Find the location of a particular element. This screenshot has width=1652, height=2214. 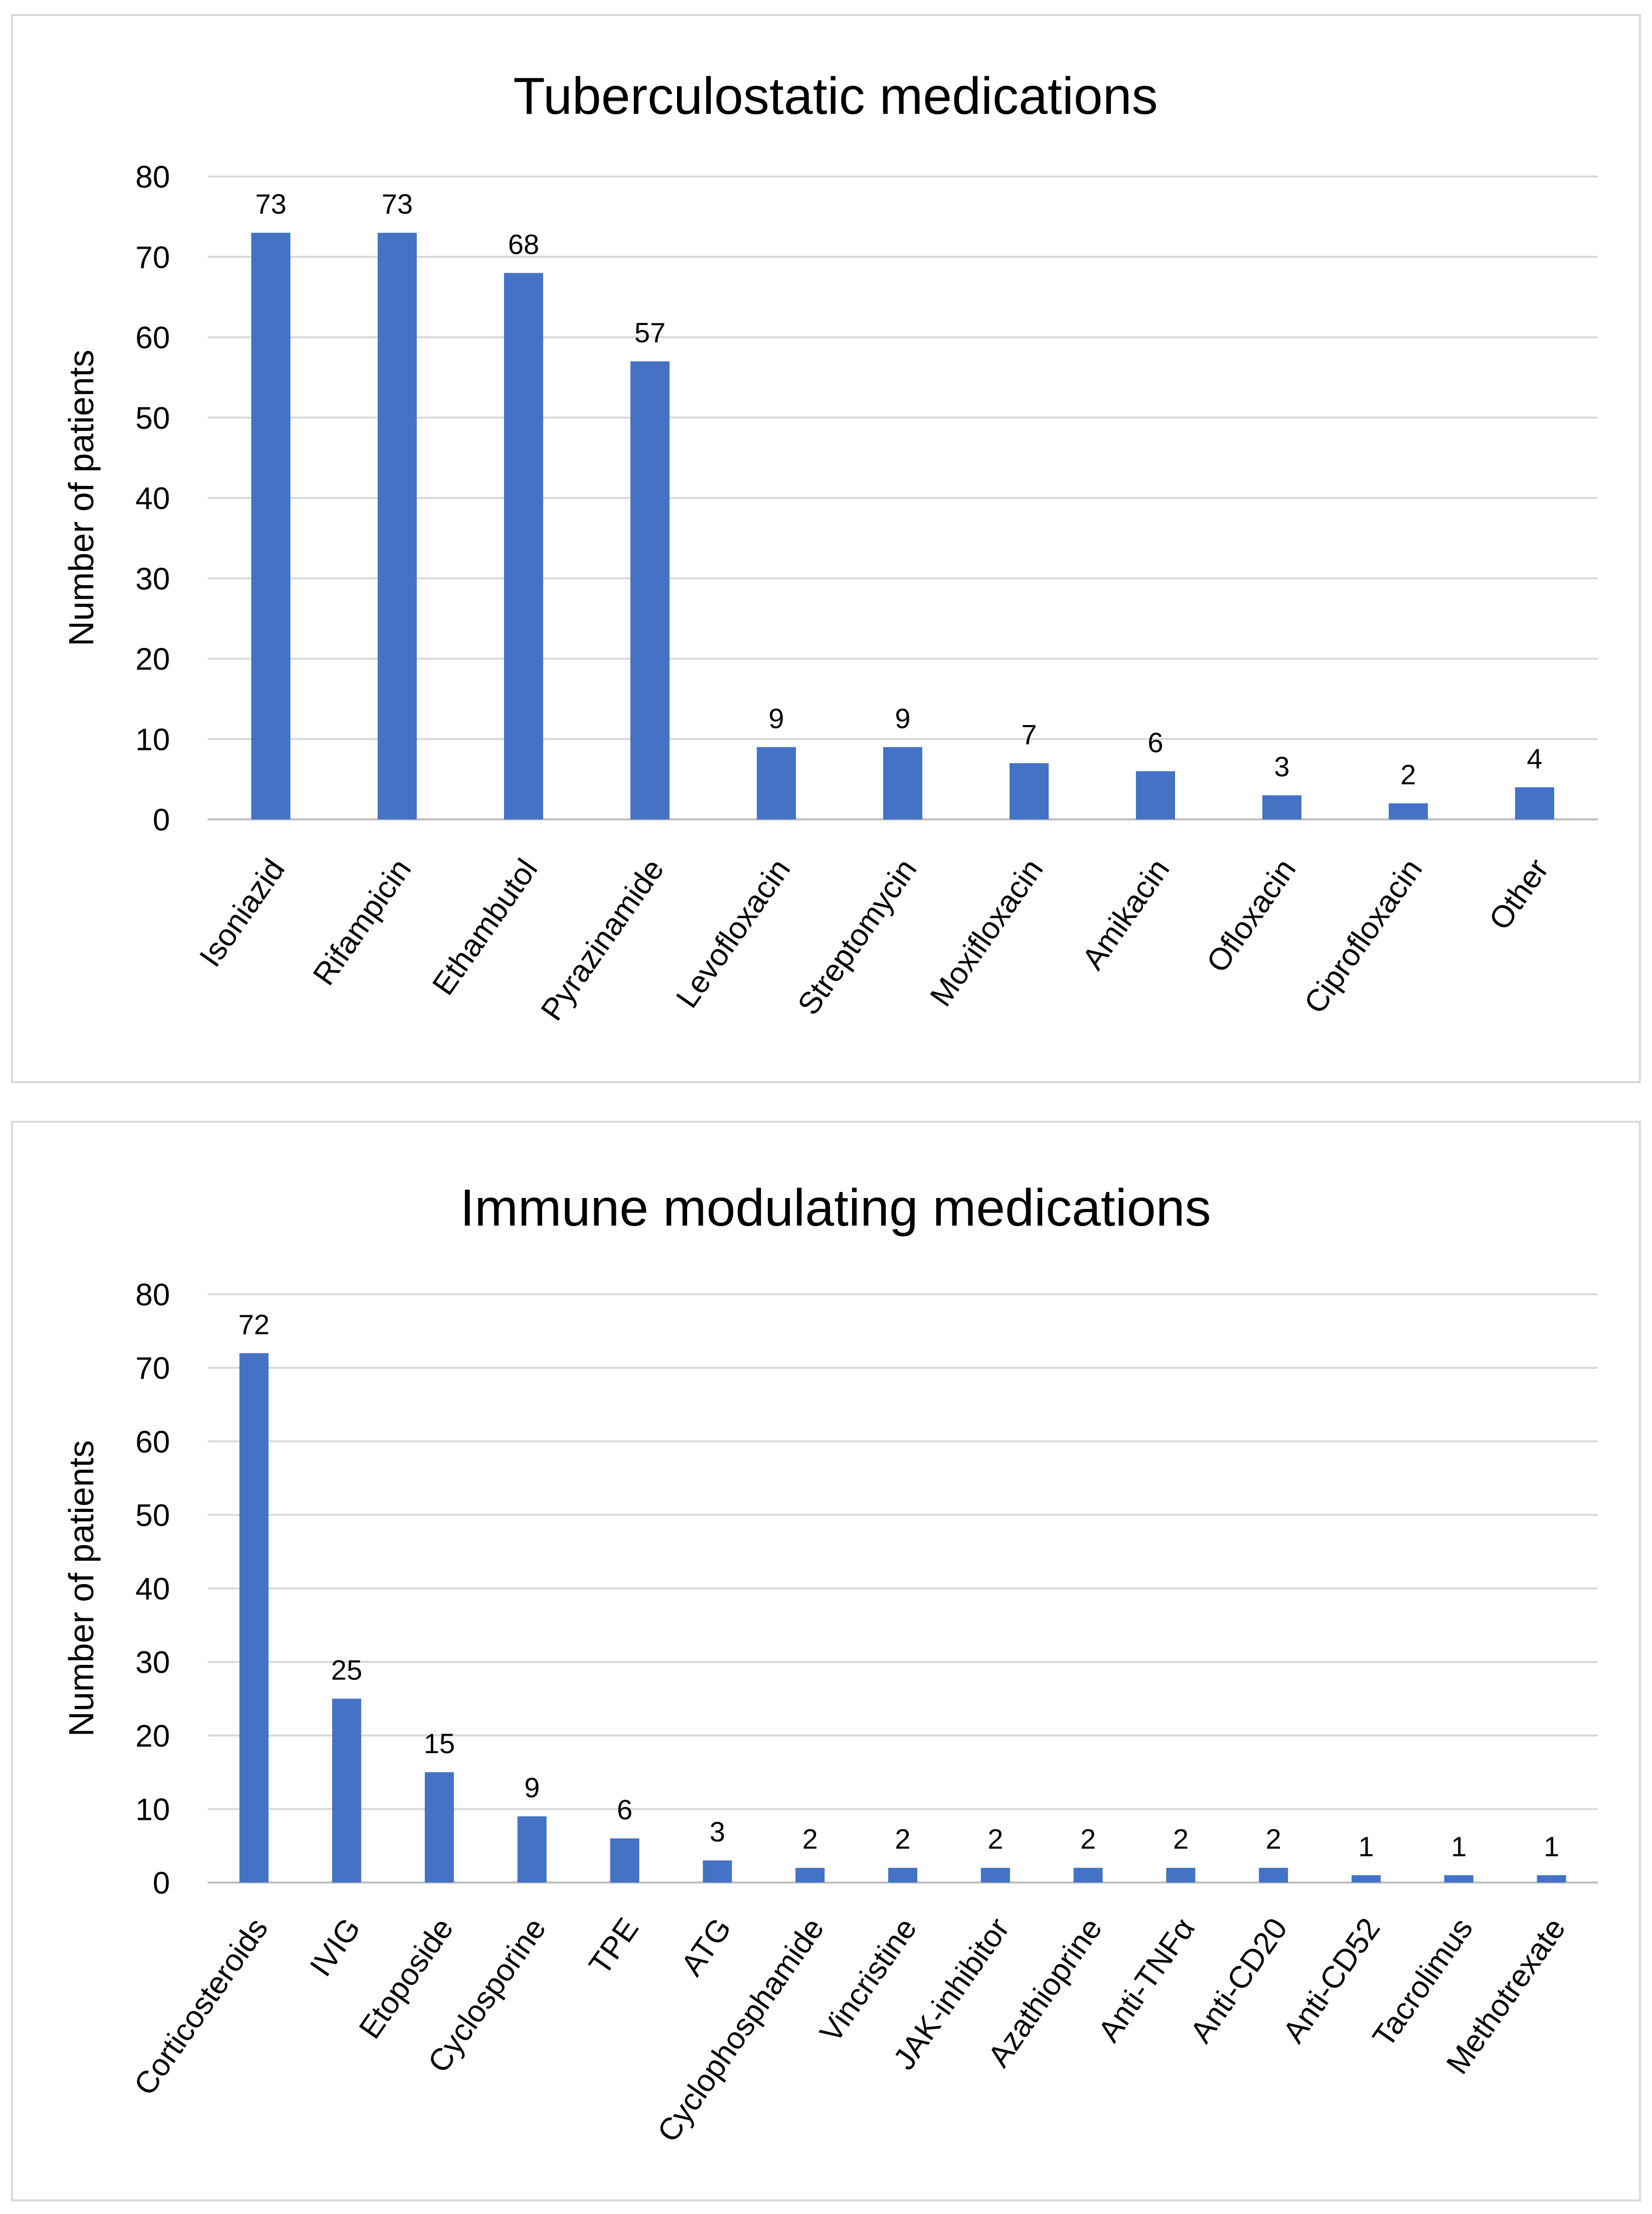

category-label: Other is located at coordinates (1518, 894).